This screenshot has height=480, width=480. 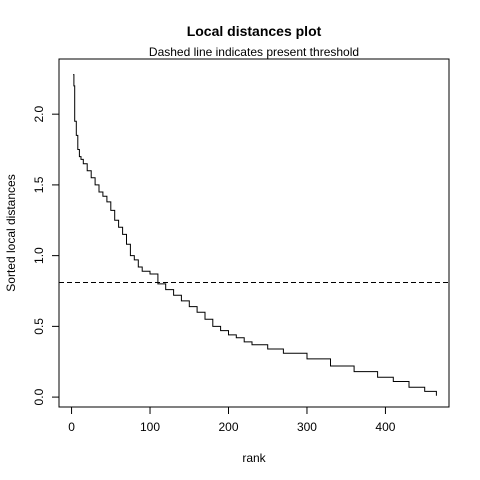 What do you see at coordinates (39, 114) in the screenshot?
I see `y-tick-label: 2.0` at bounding box center [39, 114].